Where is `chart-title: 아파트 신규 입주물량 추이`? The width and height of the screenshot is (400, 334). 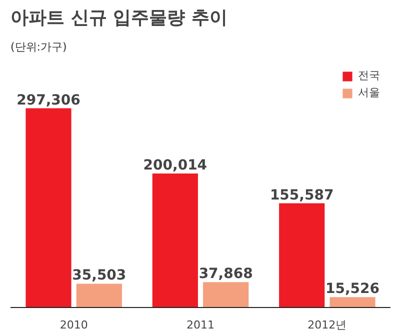 chart-title: 아파트 신규 입주물량 추이 is located at coordinates (119, 18).